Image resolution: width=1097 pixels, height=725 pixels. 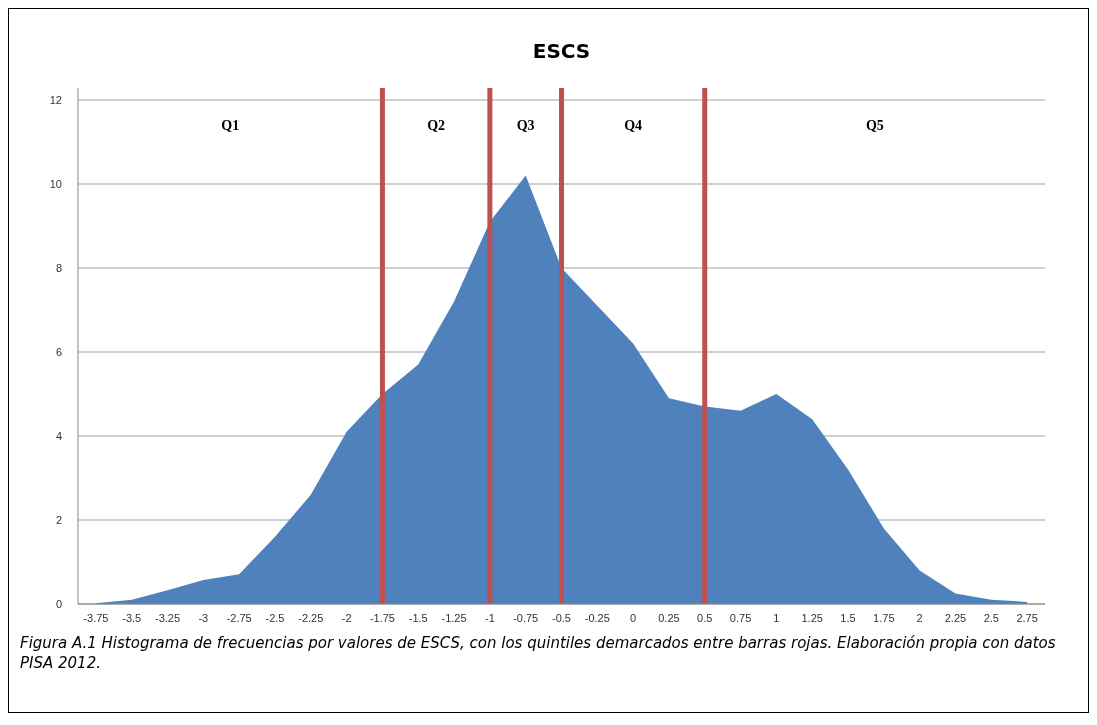 What do you see at coordinates (58, 435) in the screenshot?
I see `y-tick-label: 4` at bounding box center [58, 435].